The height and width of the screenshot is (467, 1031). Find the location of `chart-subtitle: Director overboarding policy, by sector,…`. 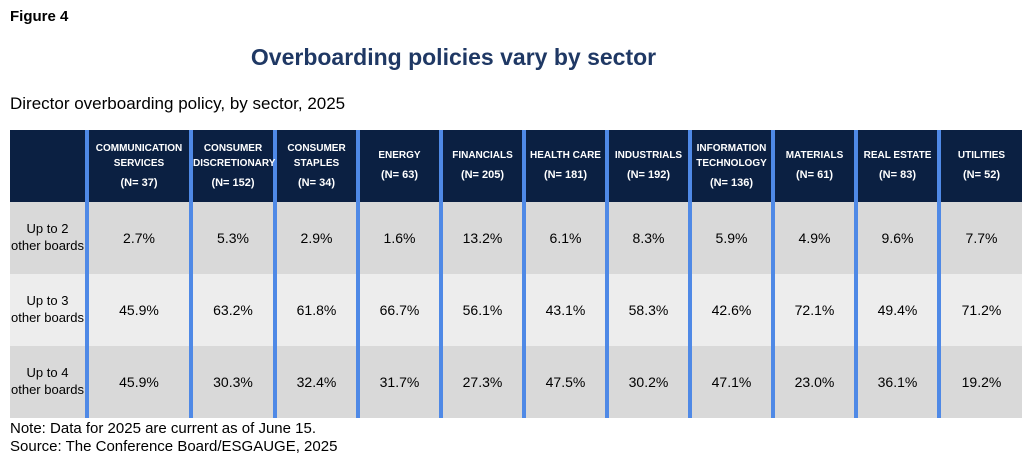

chart-subtitle: Director overboarding policy, by sector,… is located at coordinates (178, 103).